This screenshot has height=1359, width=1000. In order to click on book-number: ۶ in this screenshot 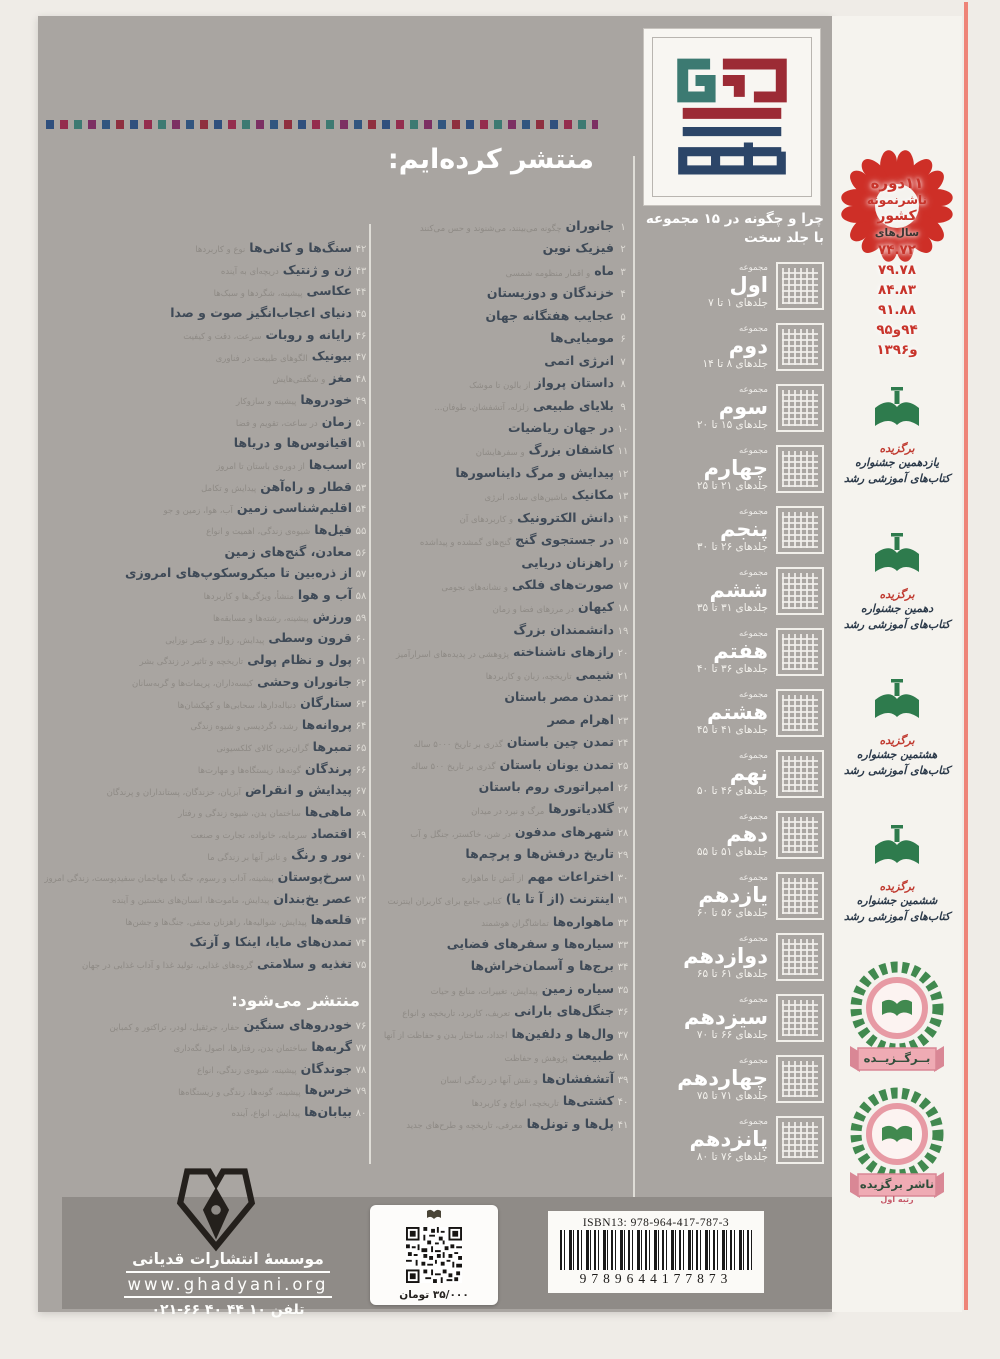, I will do `click(623, 340)`.